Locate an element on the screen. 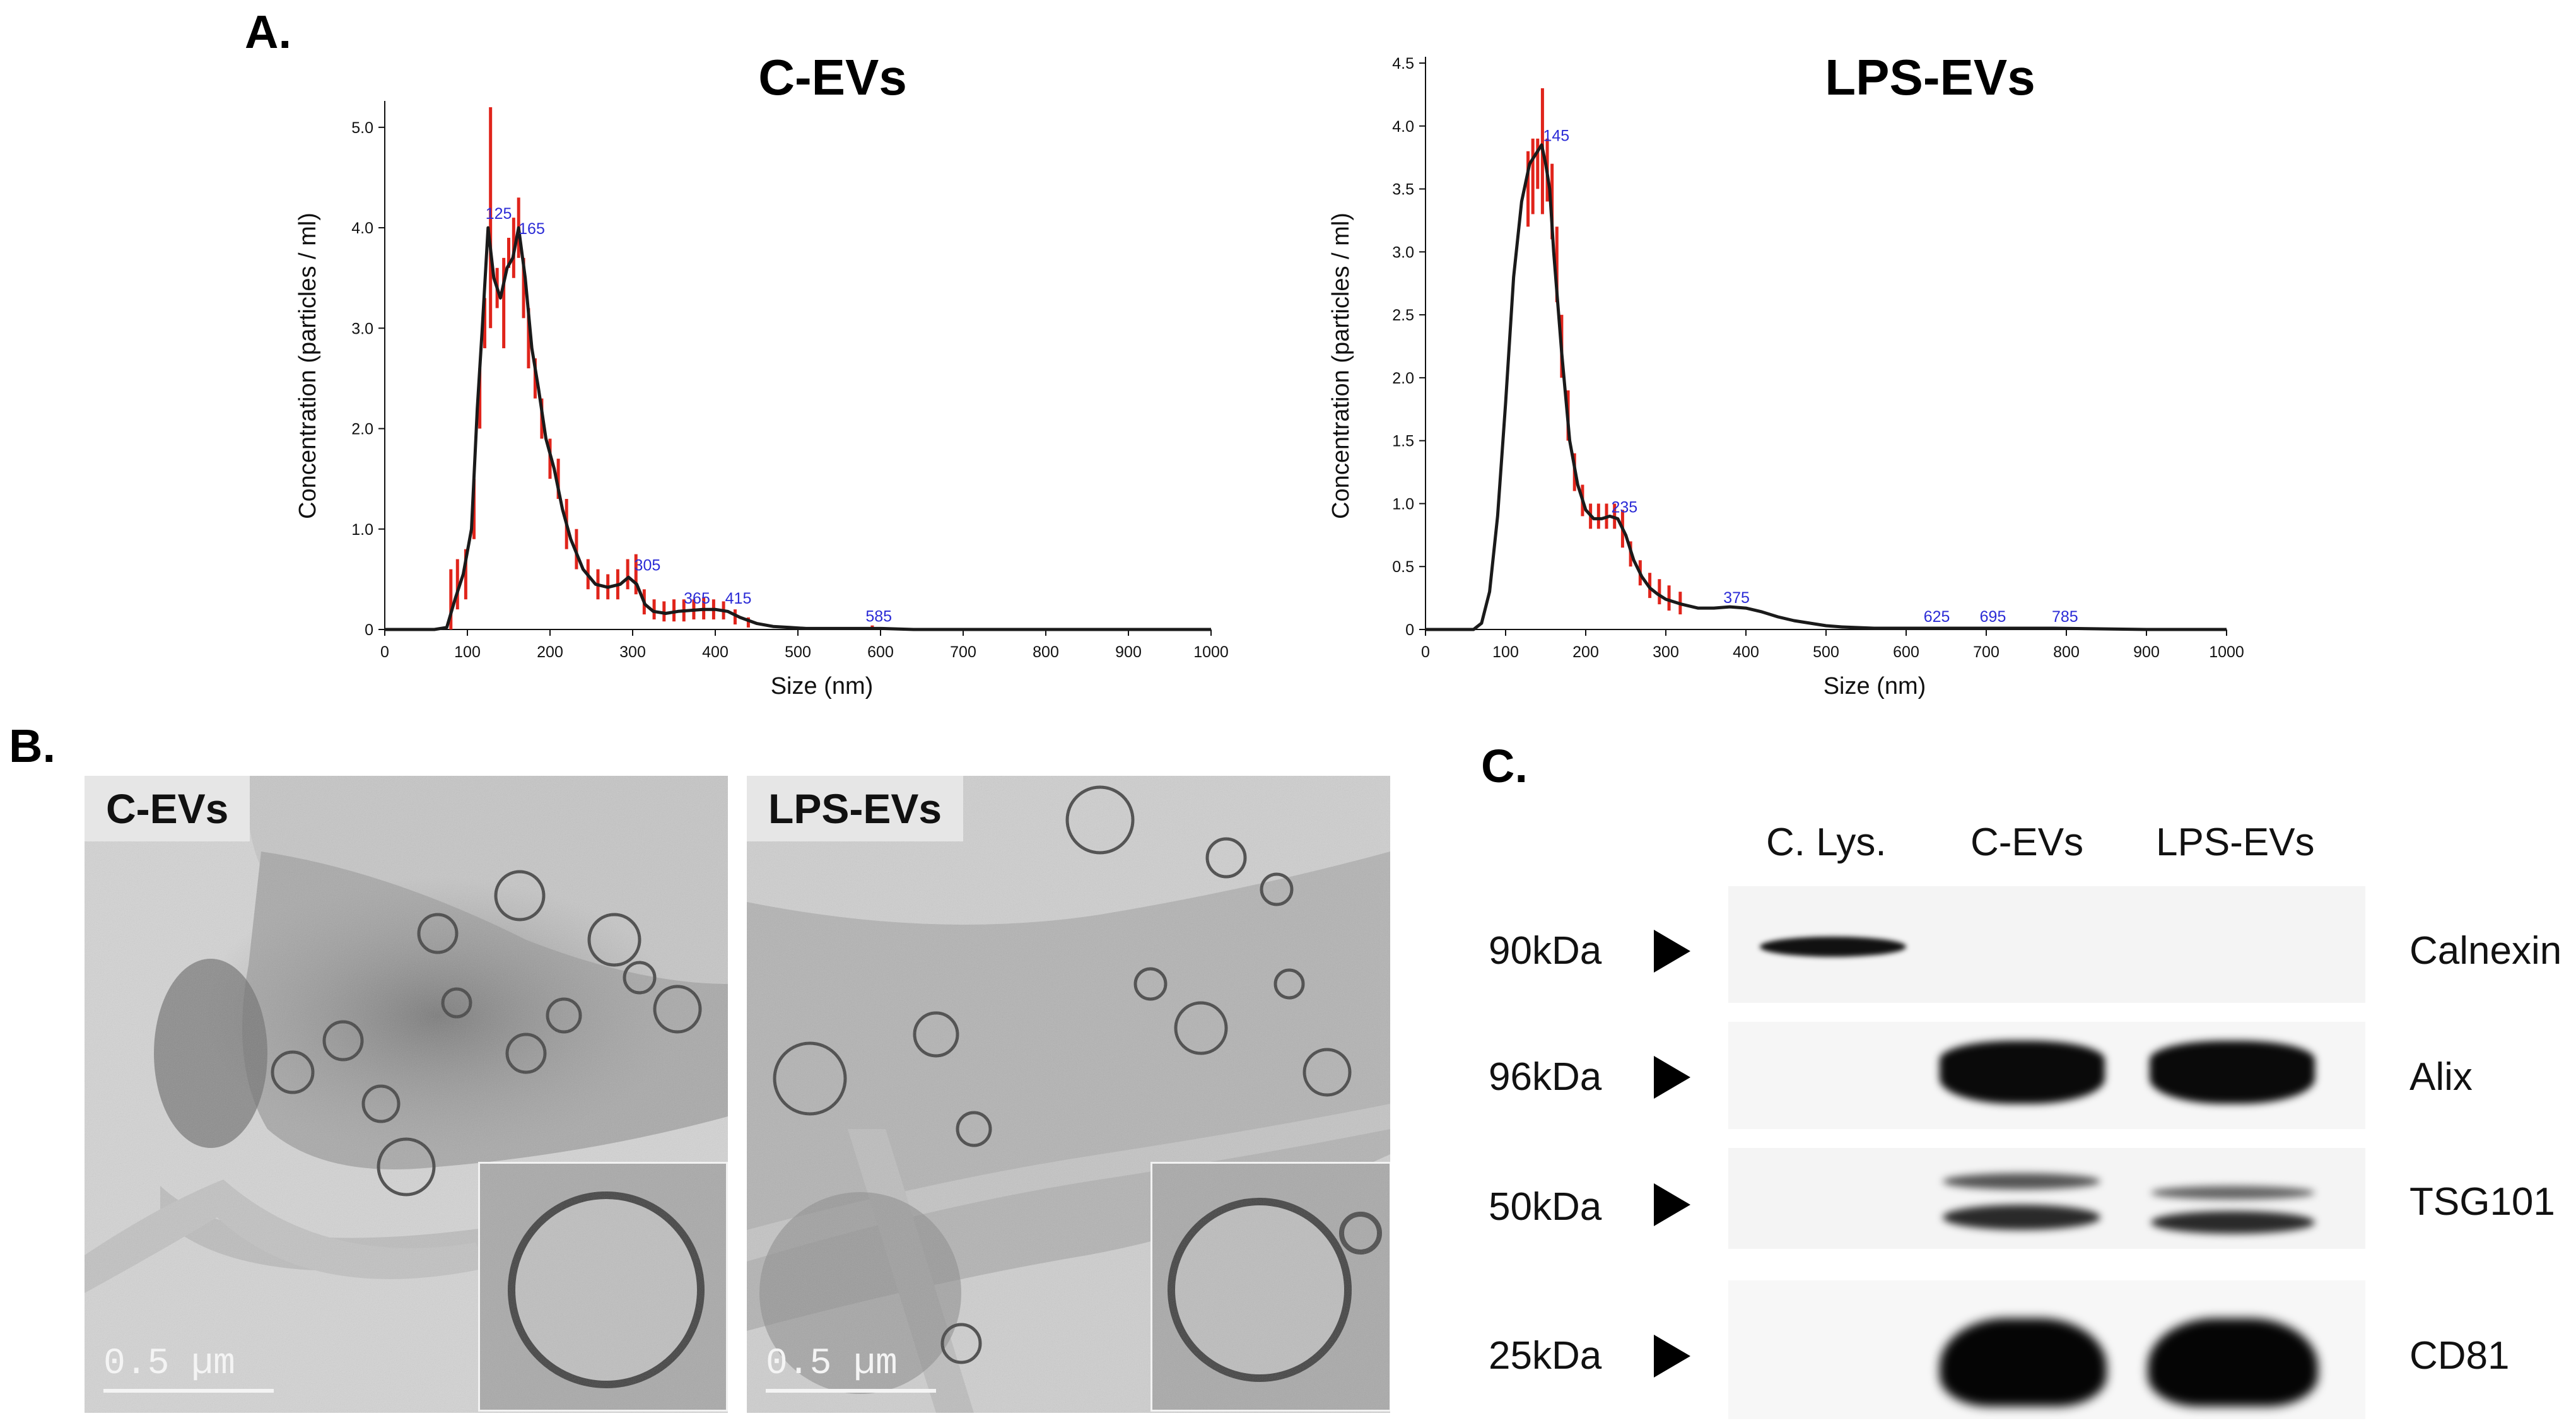 The image size is (2576, 1428). peak-label: 235 is located at coordinates (1624, 507).